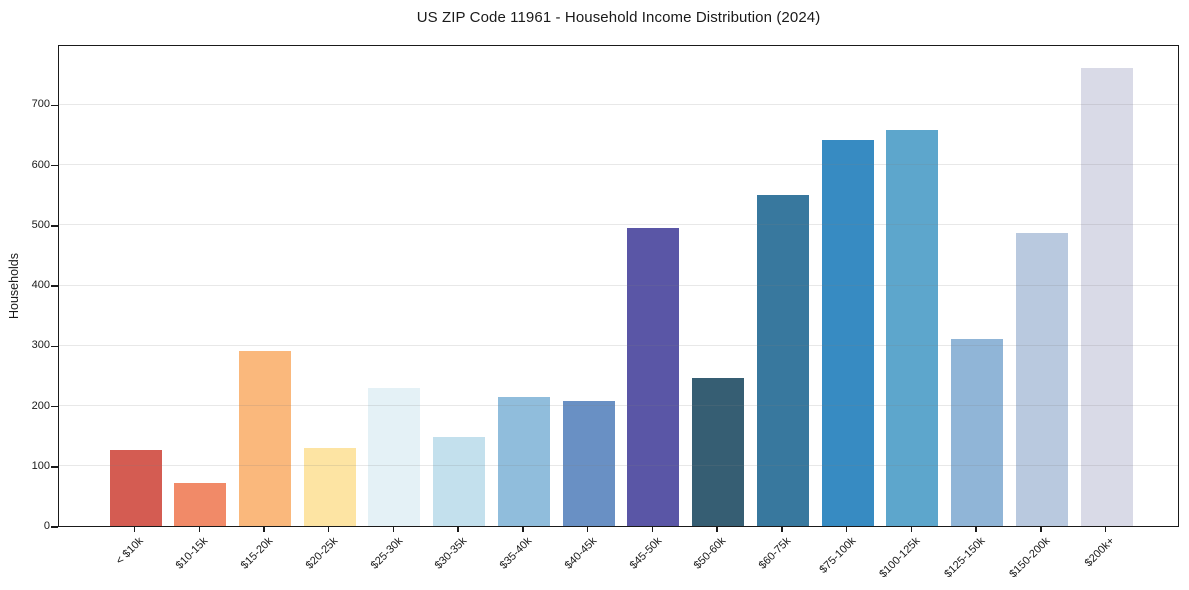 This screenshot has width=1189, height=590. What do you see at coordinates (775, 553) in the screenshot?
I see `x-tick-label: $60-75k` at bounding box center [775, 553].